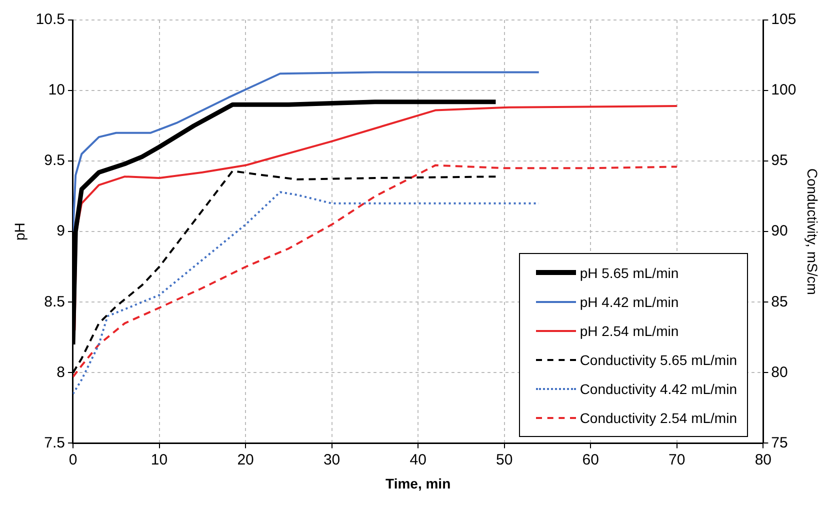 The height and width of the screenshot is (505, 837). I want to click on x-tick-label: 60, so click(590, 459).